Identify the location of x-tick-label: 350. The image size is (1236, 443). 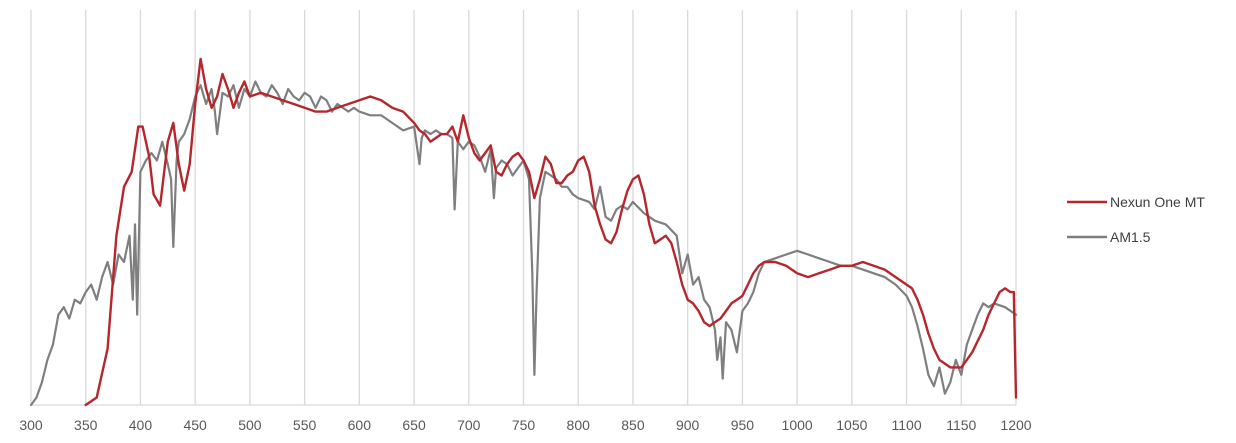
(86, 425).